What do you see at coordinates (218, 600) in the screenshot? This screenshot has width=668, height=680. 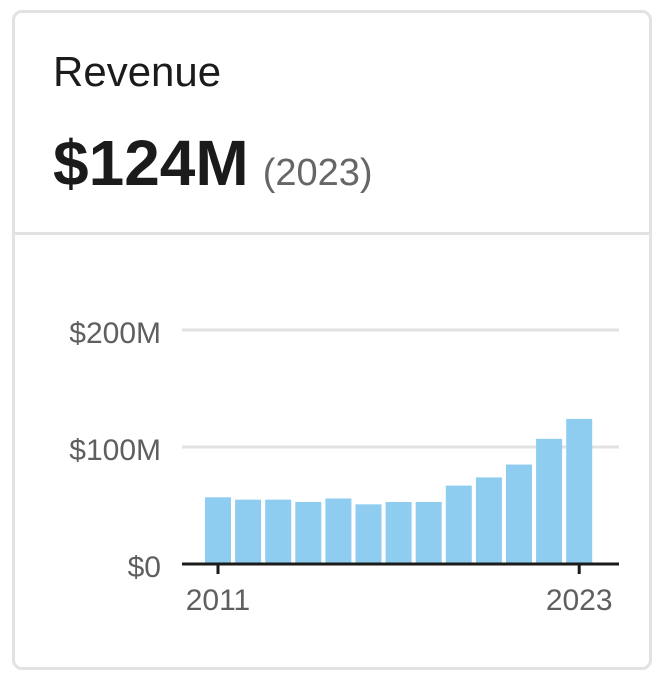 I see `x-tick-label: 2011` at bounding box center [218, 600].